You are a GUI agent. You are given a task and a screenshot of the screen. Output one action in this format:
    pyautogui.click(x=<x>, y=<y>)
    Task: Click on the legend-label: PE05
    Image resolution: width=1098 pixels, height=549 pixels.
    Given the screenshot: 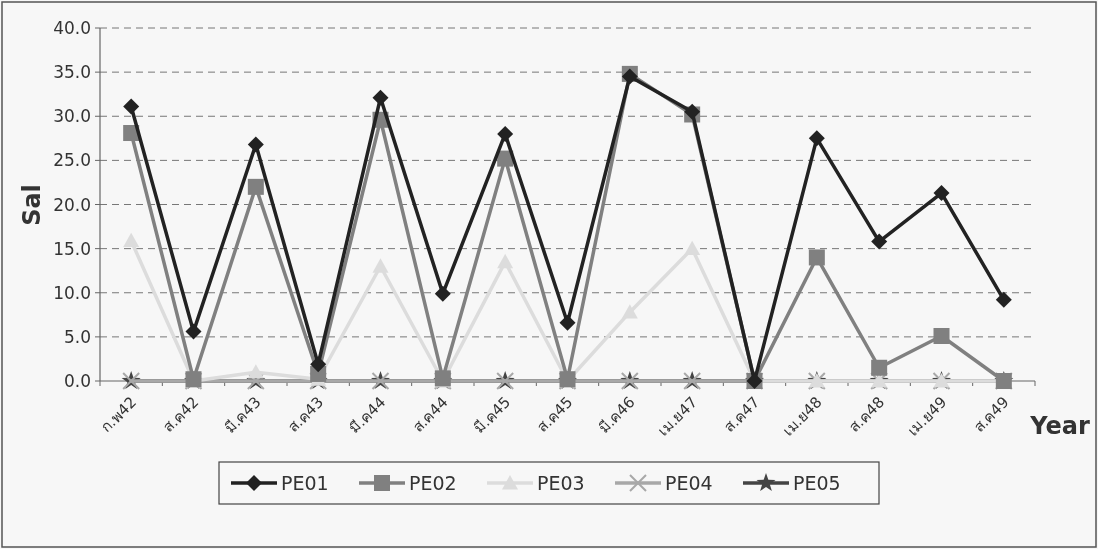 What is the action you would take?
    pyautogui.click(x=817, y=483)
    